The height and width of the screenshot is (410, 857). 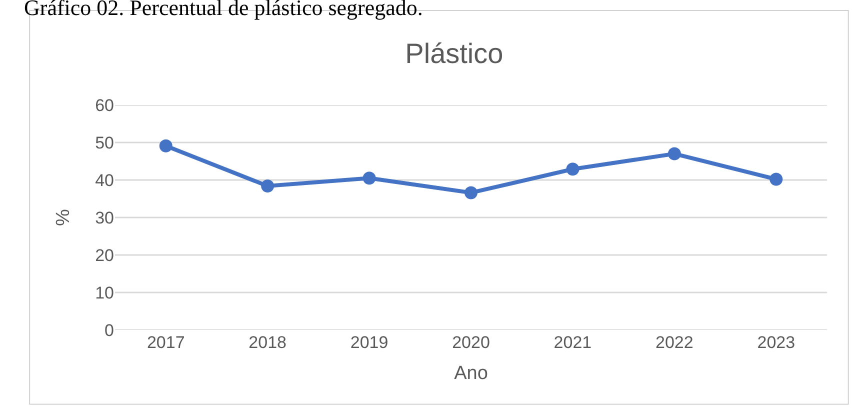 I want to click on x-tick-label: 2018, so click(x=267, y=342).